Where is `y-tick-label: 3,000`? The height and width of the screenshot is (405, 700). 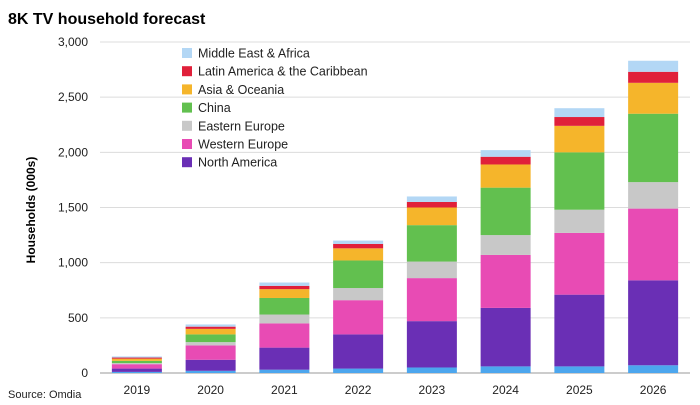
y-tick-label: 3,000 is located at coordinates (73, 42).